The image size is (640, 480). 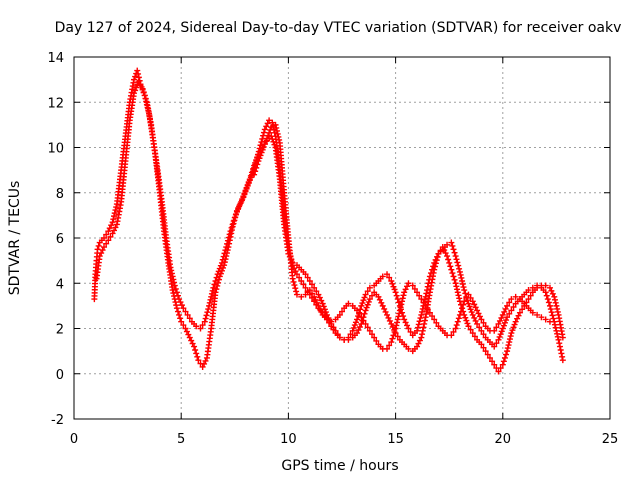 What do you see at coordinates (55, 103) in the screenshot?
I see `y-tick-label: 12` at bounding box center [55, 103].